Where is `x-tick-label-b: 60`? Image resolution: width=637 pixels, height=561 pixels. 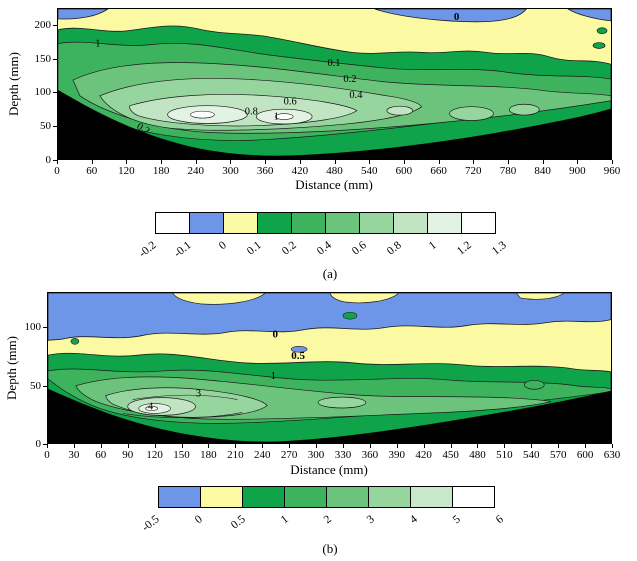 x-tick-label-b: 60 is located at coordinates (101, 455).